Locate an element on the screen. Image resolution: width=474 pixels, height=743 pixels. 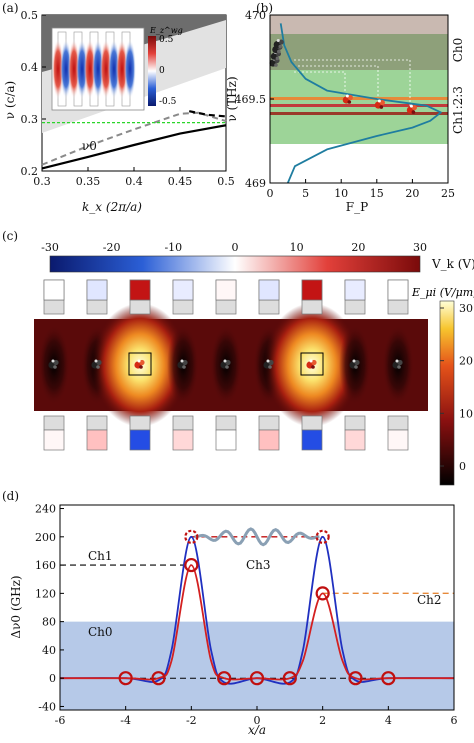
panel-b-ticks: 0 5 10 15 20 25 469 469.5 470 is located at coordinates (345, 104).